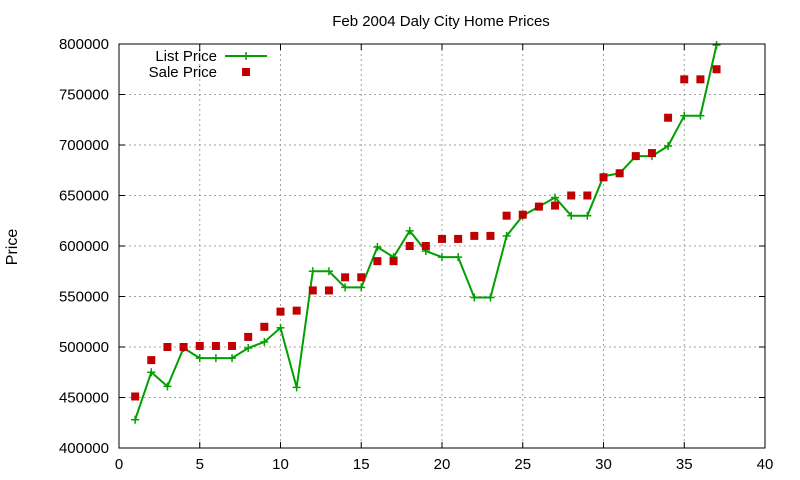 This screenshot has height=480, width=800. What do you see at coordinates (522, 464) in the screenshot?
I see `x-tick-label: 25` at bounding box center [522, 464].